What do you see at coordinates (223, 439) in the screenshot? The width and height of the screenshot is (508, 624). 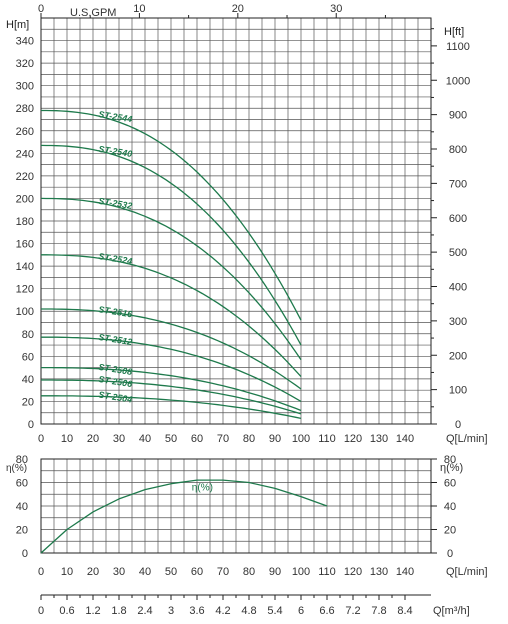 I see `head-x-tick-label: 70` at bounding box center [223, 439].